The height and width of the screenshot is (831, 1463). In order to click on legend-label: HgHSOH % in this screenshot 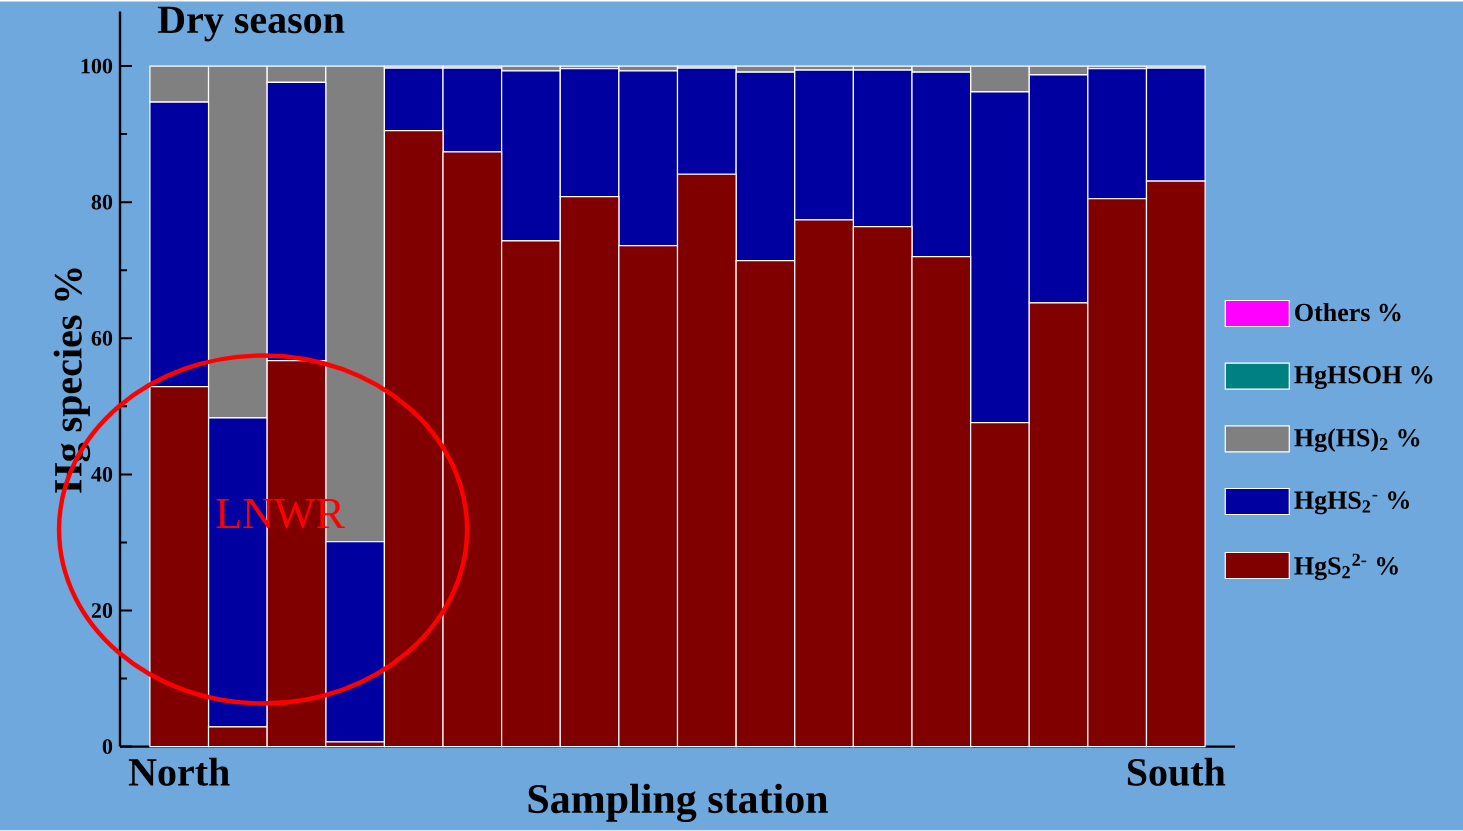, I will do `click(1363, 378)`.